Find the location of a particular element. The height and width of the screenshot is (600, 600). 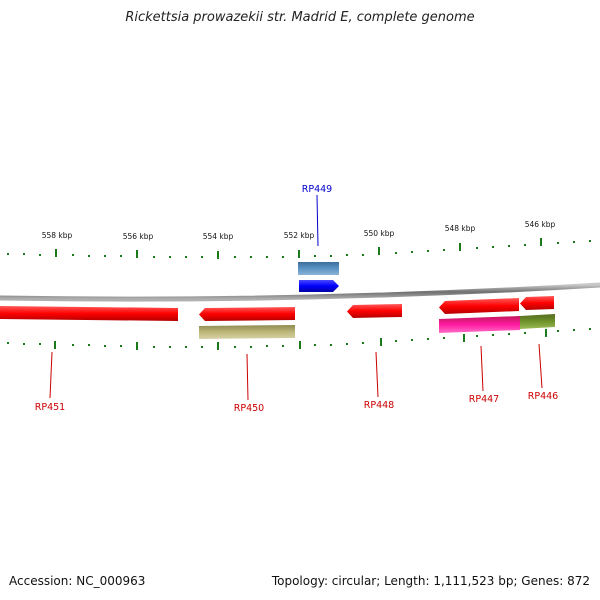

scale-label: 548 kbp is located at coordinates (460, 228).